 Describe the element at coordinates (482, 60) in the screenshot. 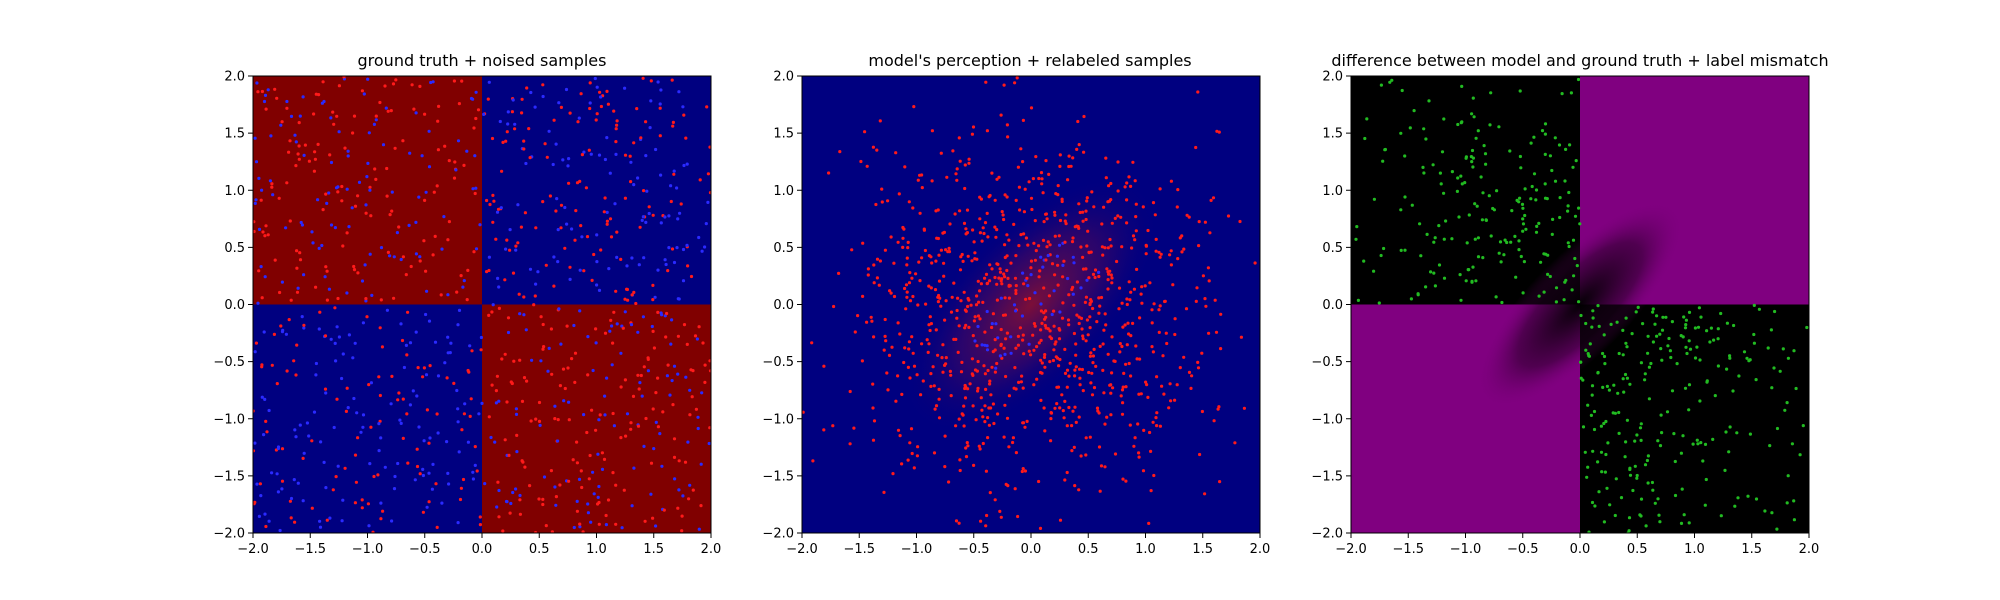

I see `chart-title: ground truth + noised samples` at that location.